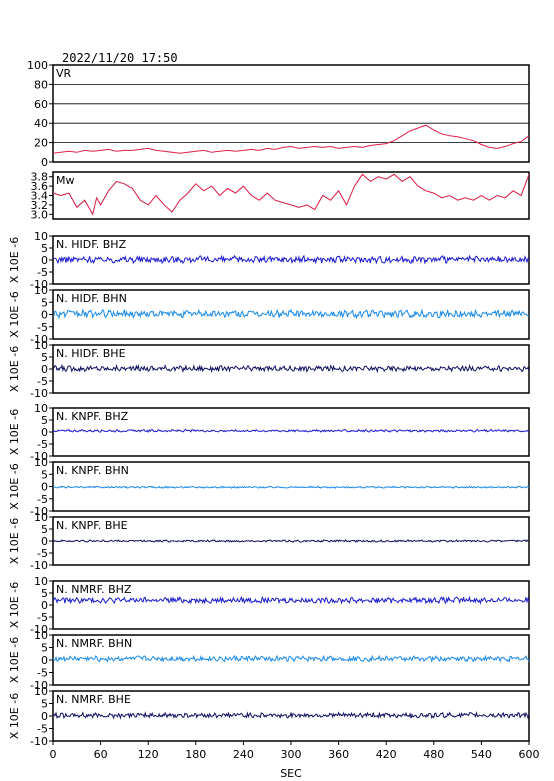 This screenshot has width=554, height=781. Describe the element at coordinates (291, 659) in the screenshot. I see `series-line-nmrf-bhn` at that location.